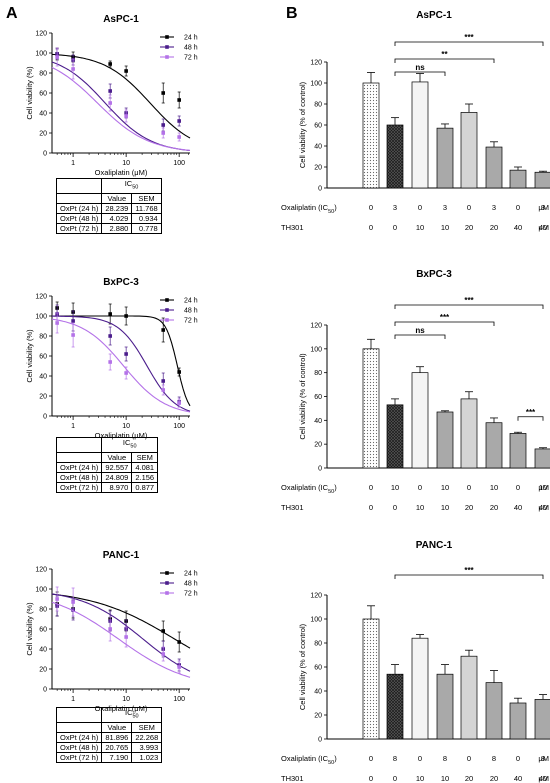 The image size is (550, 783). Describe the element at coordinates (420, 330) in the screenshot. I see `bar2-significance-label: ns` at that location.